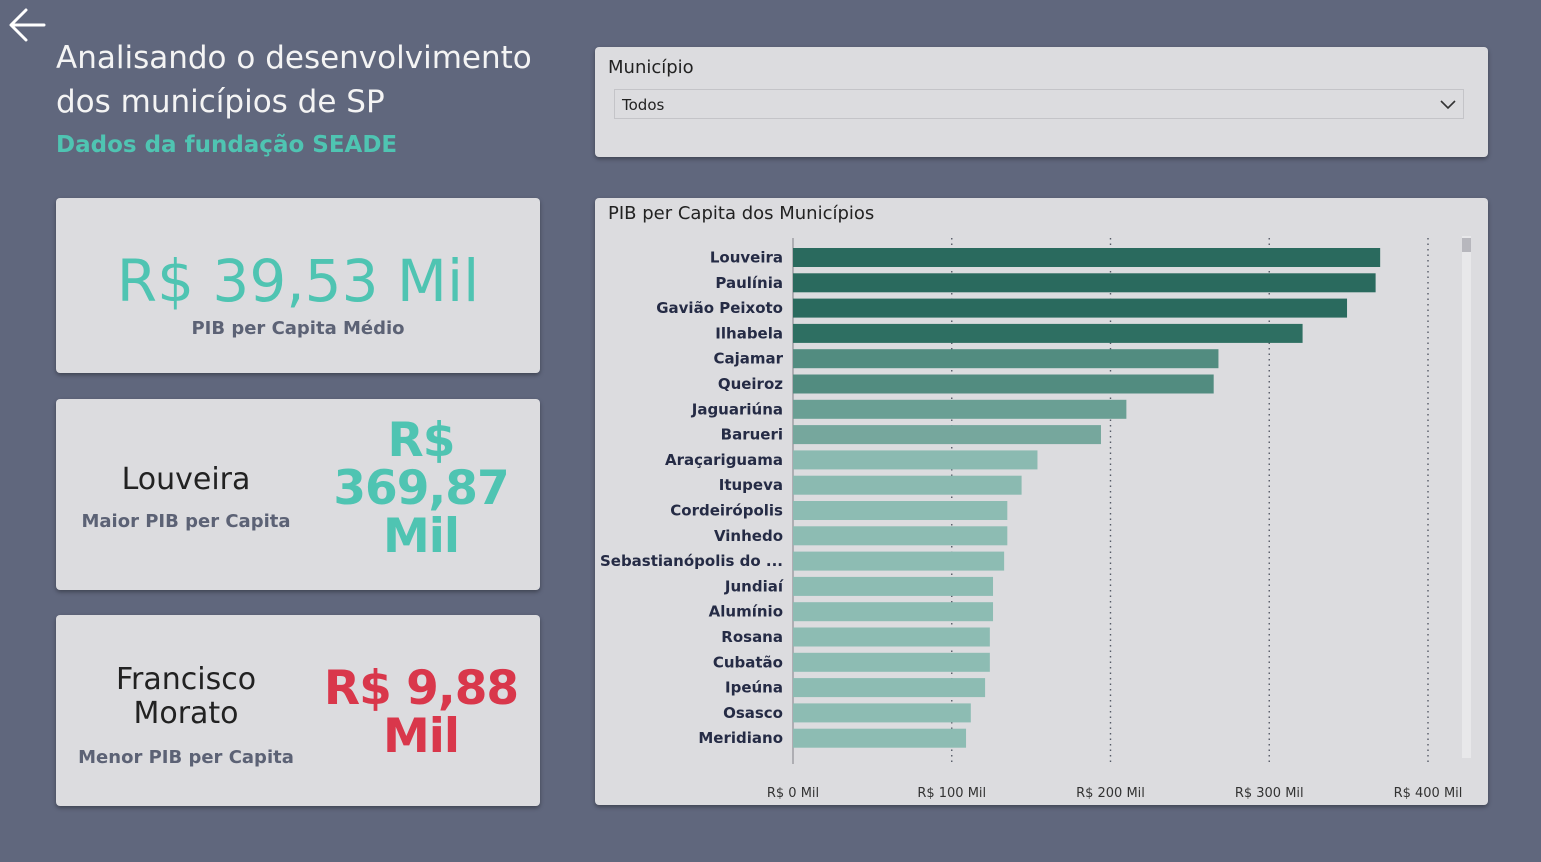 The image size is (1541, 862). What do you see at coordinates (186, 479) in the screenshot?
I see `kpi-max-municipality: Louveira` at bounding box center [186, 479].